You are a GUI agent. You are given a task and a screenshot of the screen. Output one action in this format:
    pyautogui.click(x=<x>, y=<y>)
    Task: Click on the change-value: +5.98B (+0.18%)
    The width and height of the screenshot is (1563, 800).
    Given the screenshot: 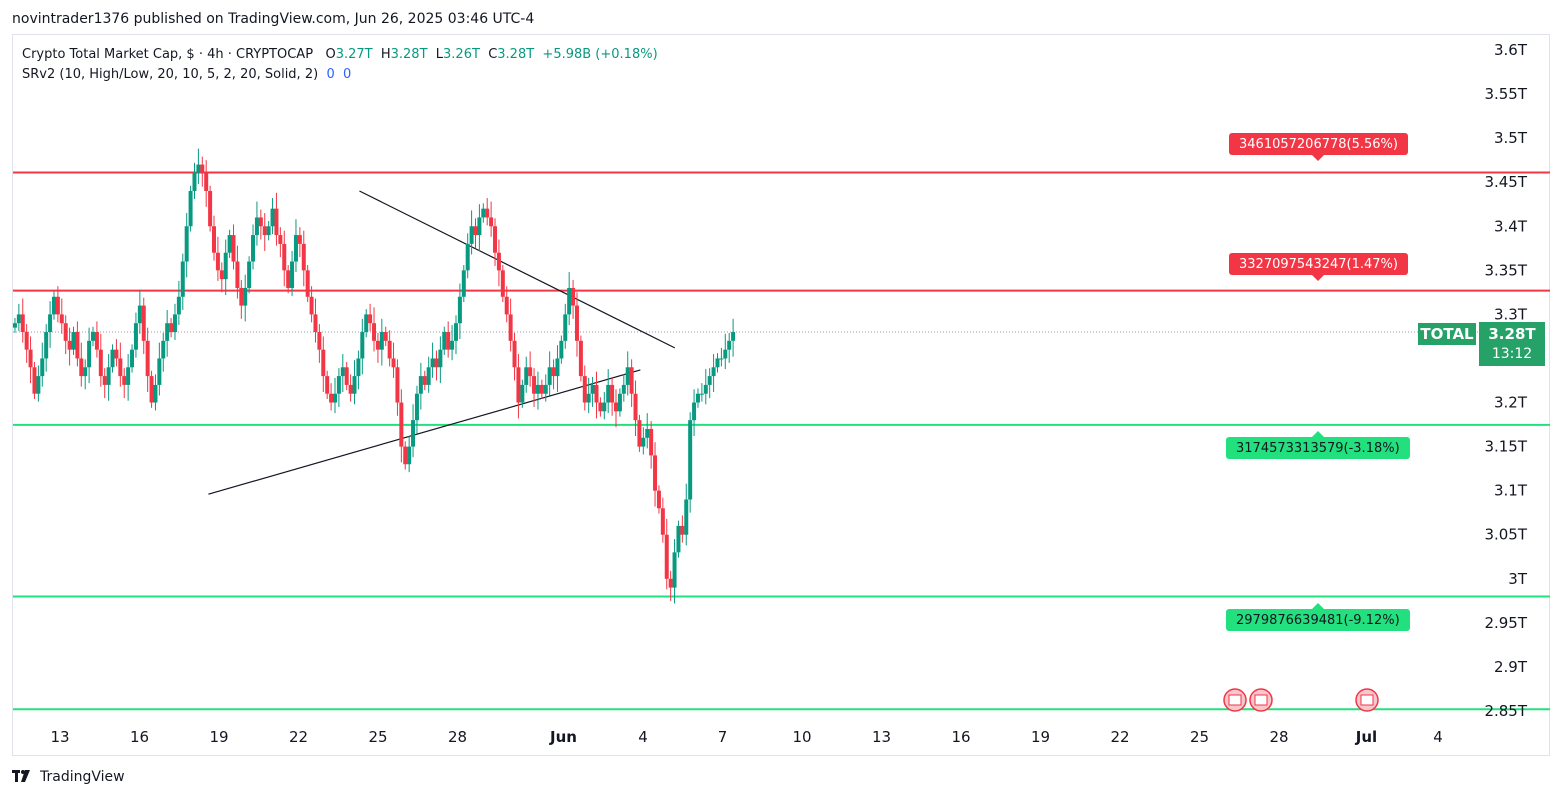 What is the action you would take?
    pyautogui.click(x=600, y=54)
    